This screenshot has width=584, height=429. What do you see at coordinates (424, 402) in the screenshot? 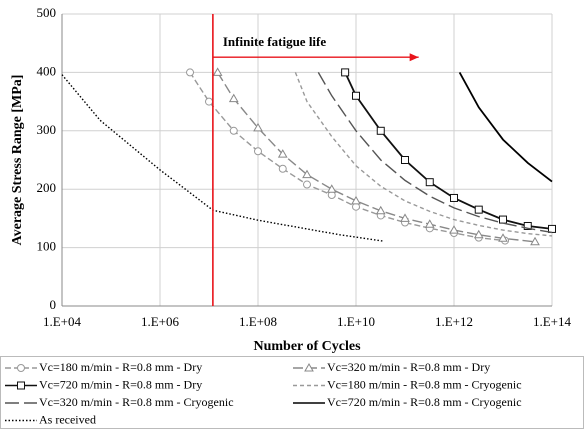
I see `legend-label: Vc=720 m/min - R=0.8 mm - Cryogenic` at bounding box center [424, 402].